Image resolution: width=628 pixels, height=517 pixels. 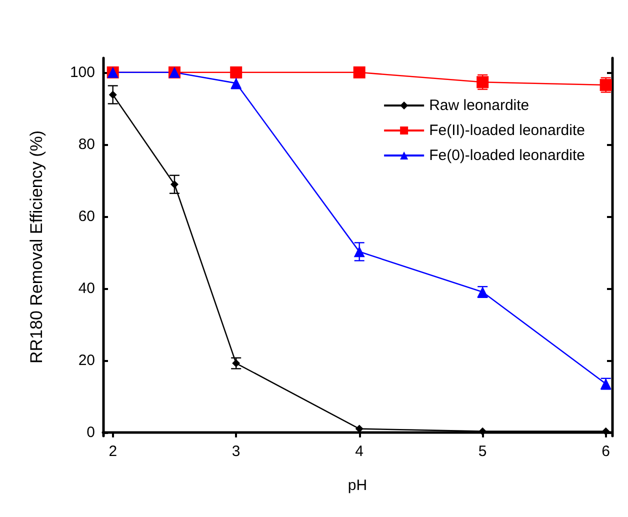 What do you see at coordinates (507, 155) in the screenshot?
I see `legend-label: Fe(0)-loaded leonardite` at bounding box center [507, 155].